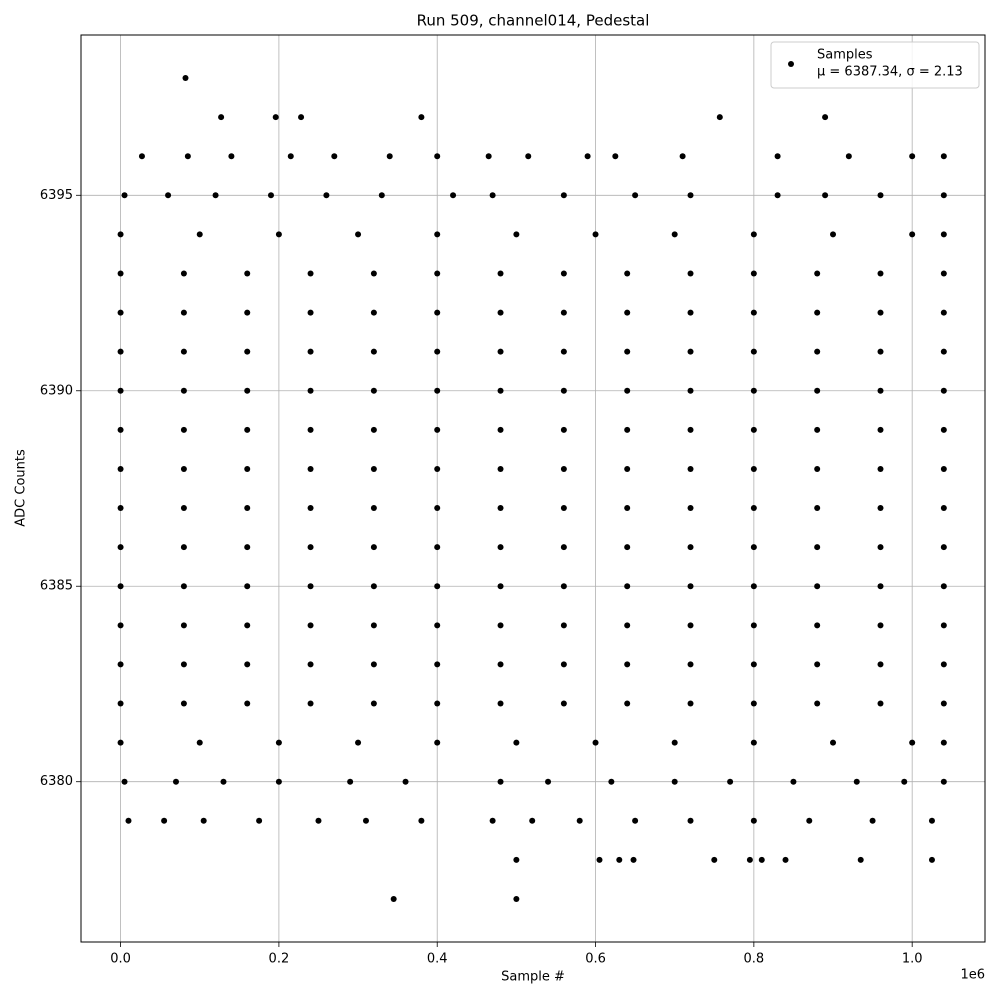 The width and height of the screenshot is (1000, 1000). Describe the element at coordinates (595, 959) in the screenshot. I see `x-tick-label: 0.6` at that location.